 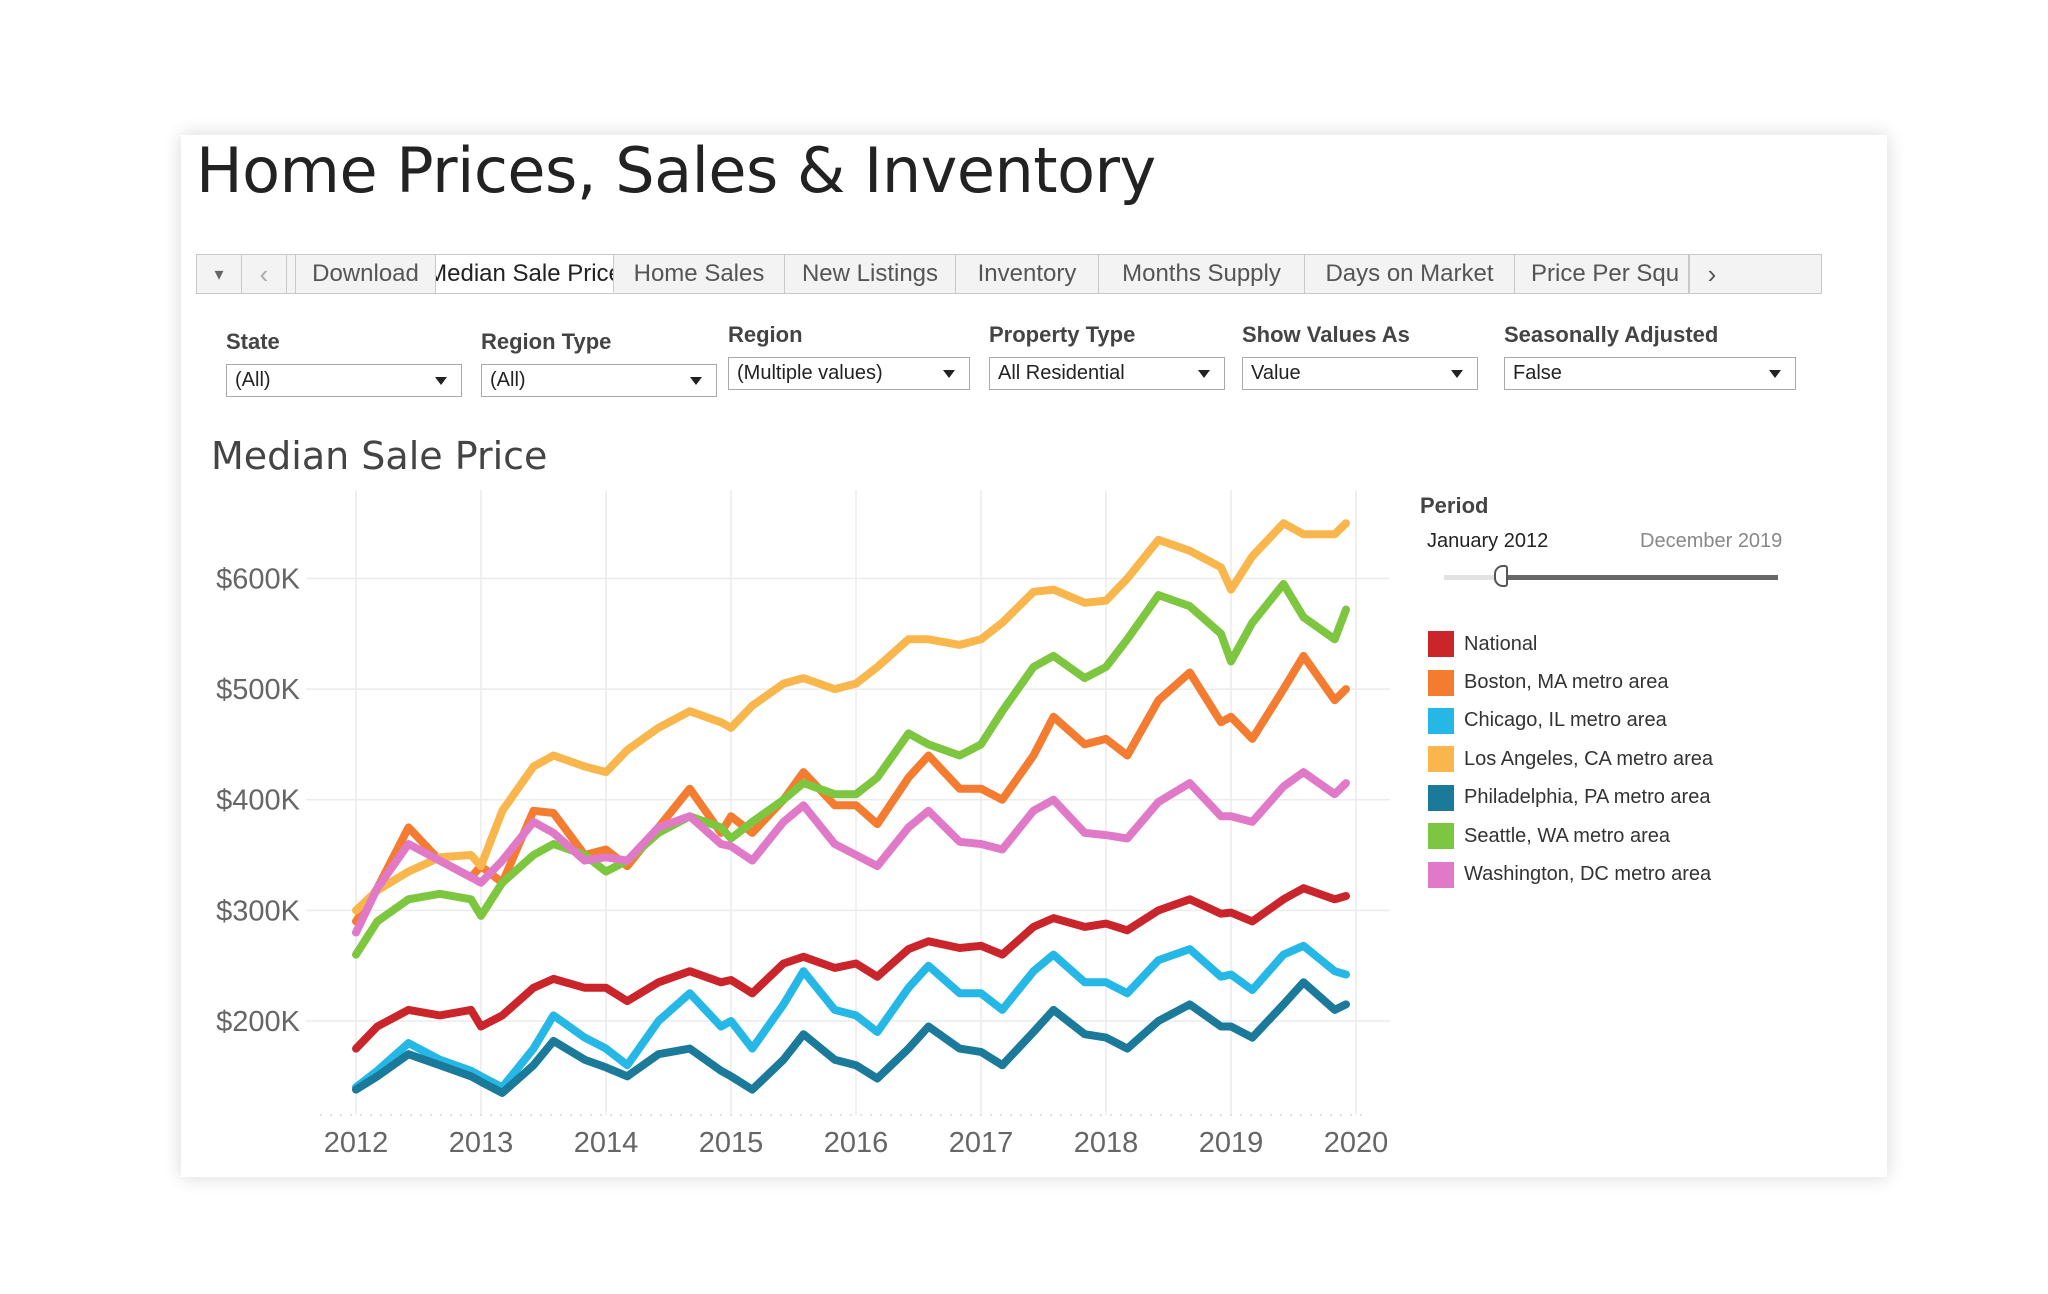 I want to click on tab-download: Download, so click(x=366, y=274).